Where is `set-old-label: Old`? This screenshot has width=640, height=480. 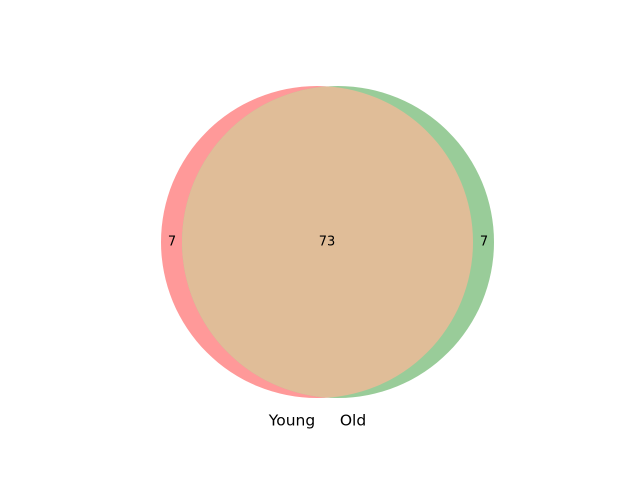 set-old-label: Old is located at coordinates (353, 421).